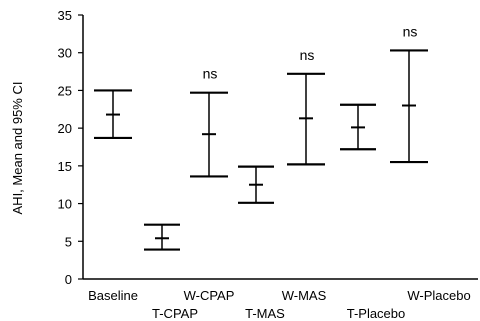 Image resolution: width=480 pixels, height=321 pixels. Describe the element at coordinates (256, 184) in the screenshot. I see `error-bar-t-mas` at that location.